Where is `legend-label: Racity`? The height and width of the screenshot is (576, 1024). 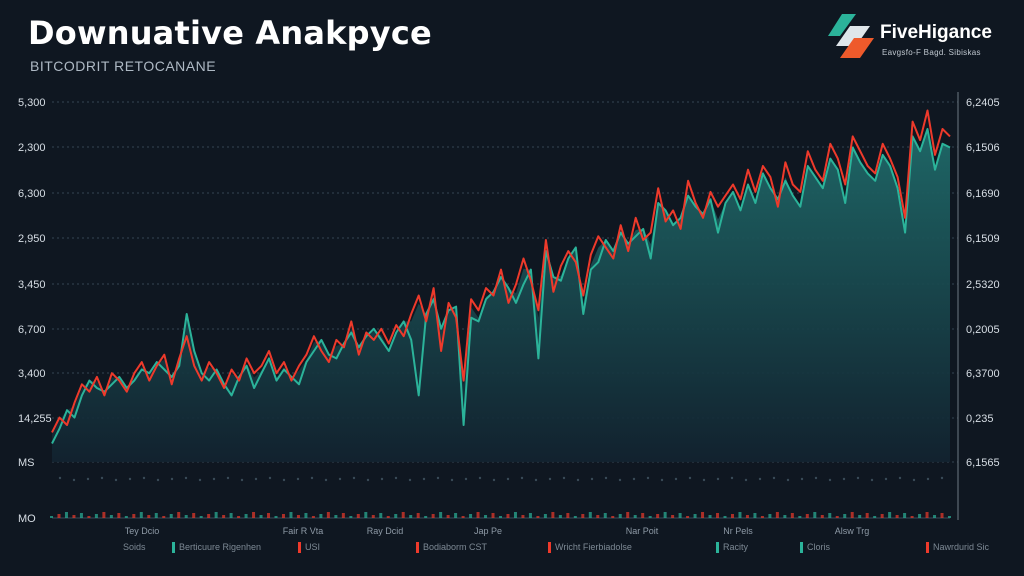
legend-label: Racity is located at coordinates (736, 547).